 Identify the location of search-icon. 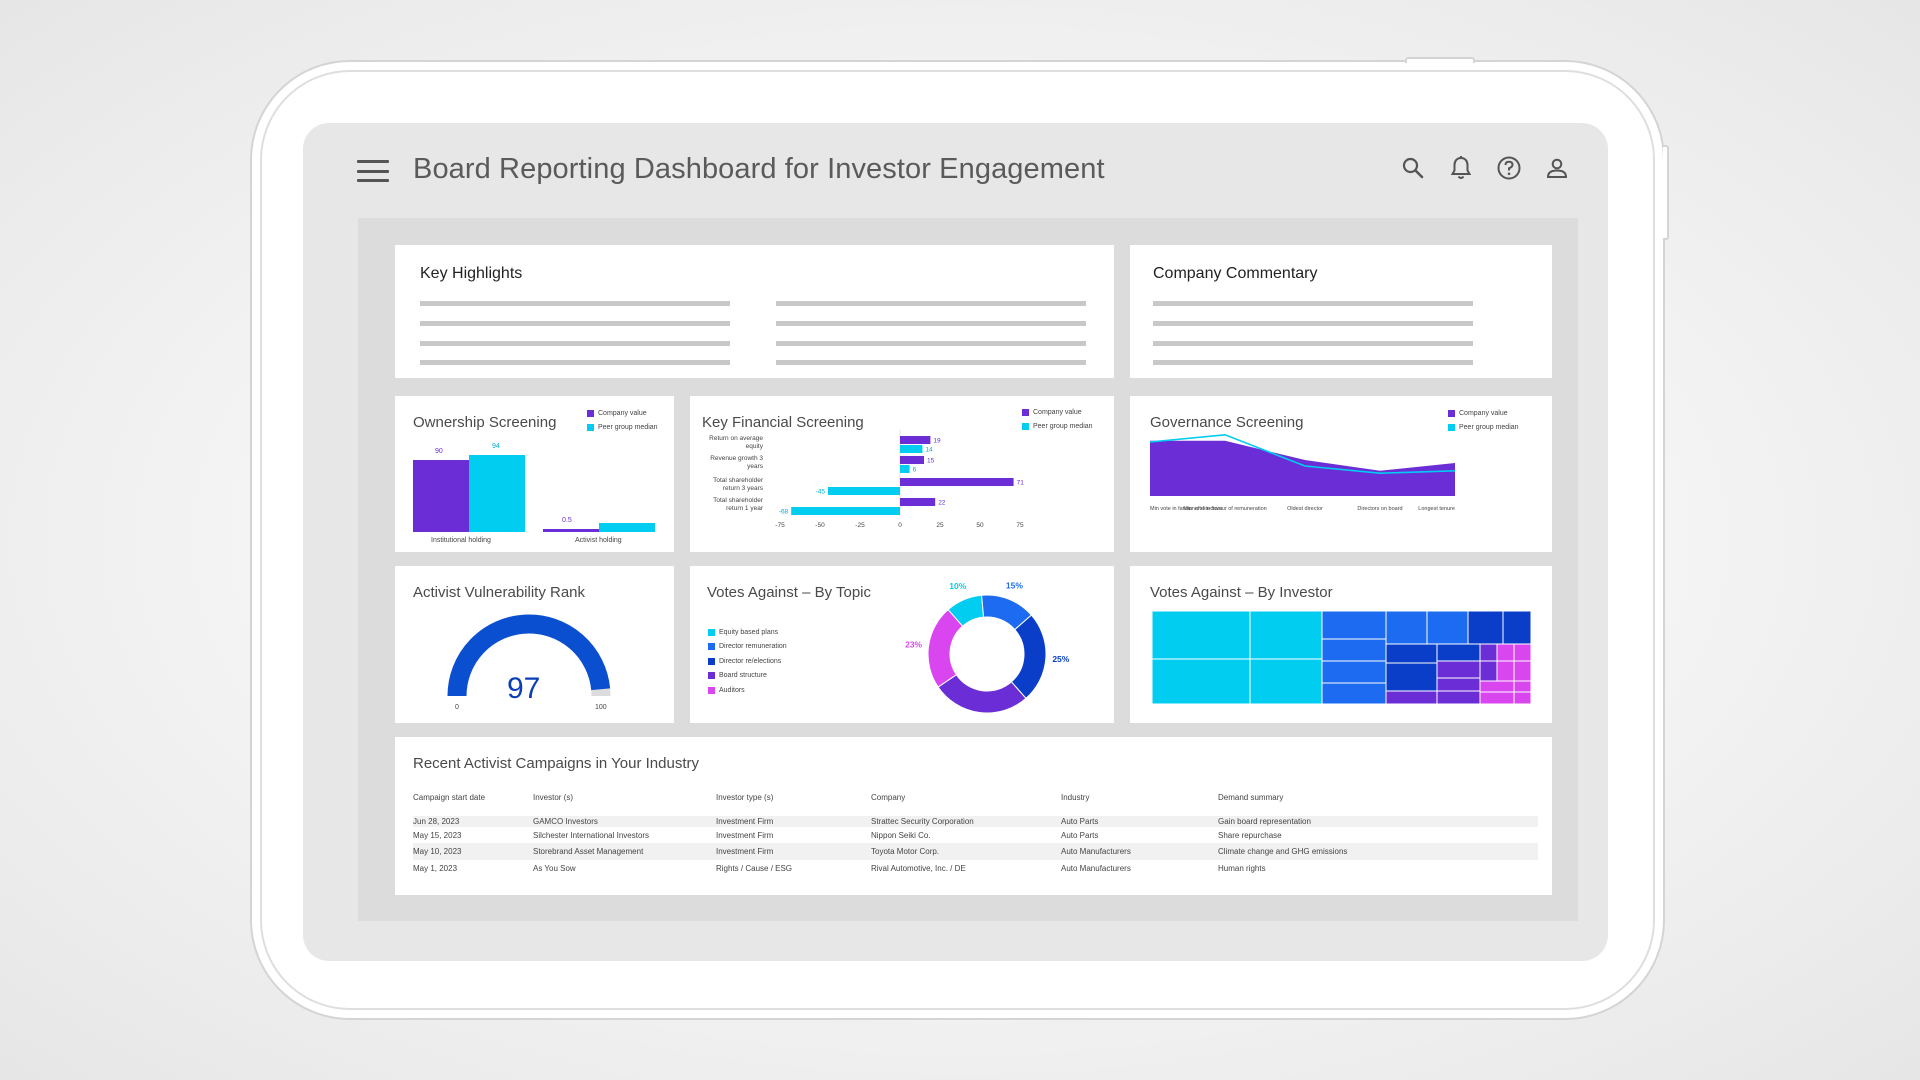
(1413, 168).